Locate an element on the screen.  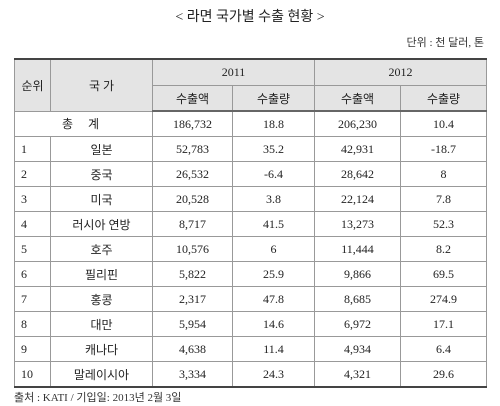
country-cell: 필리핀 is located at coordinates (101, 274).